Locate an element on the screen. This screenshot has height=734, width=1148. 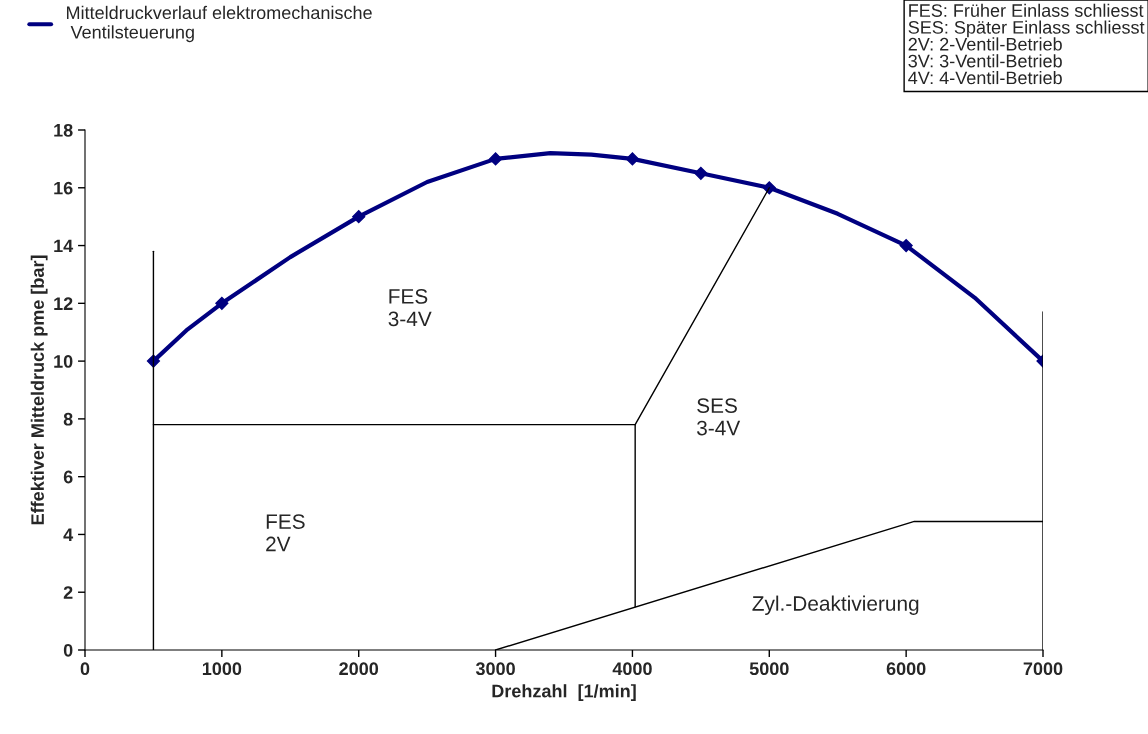
x-tick-label: 0 is located at coordinates (85, 669).